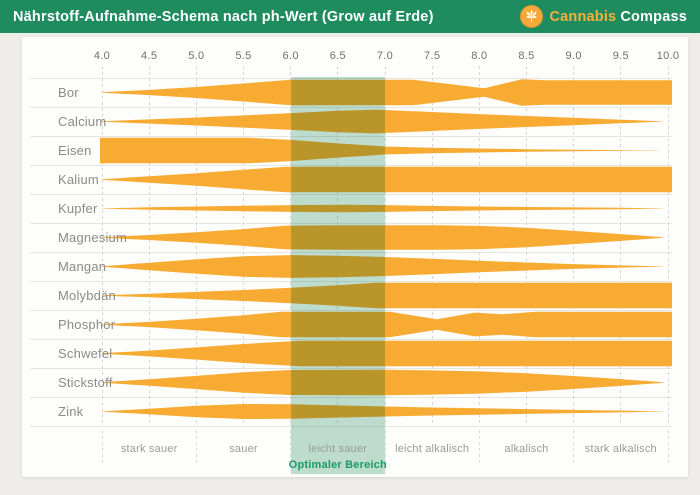 The width and height of the screenshot is (700, 495). Describe the element at coordinates (618, 17) in the screenshot. I see `brand-name: Cannabis Compass` at that location.